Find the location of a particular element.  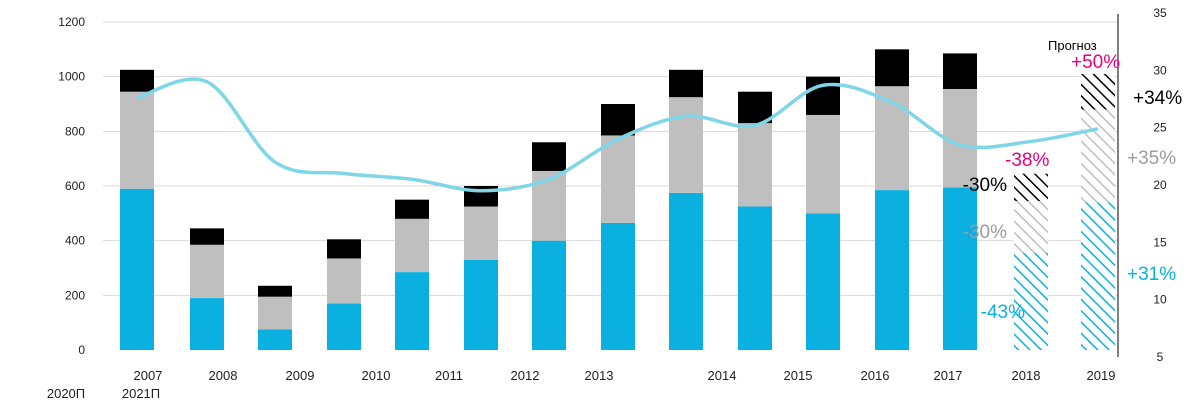

right-y-axis: 5 10 15 20 25 30 35 is located at coordinates (1142, 185).